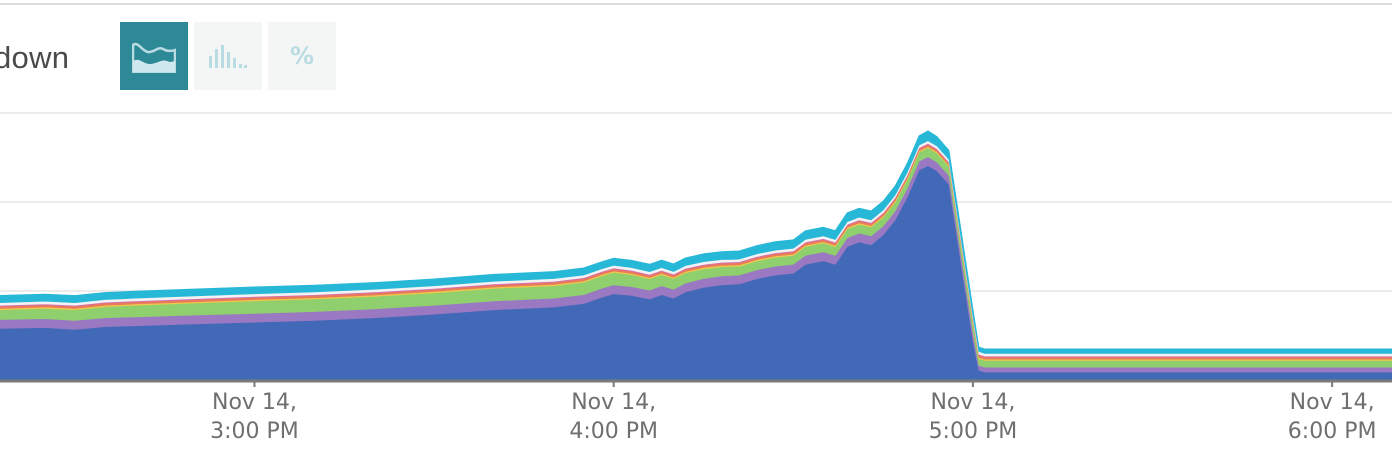  I want to click on x-tick-label-3: Nov 14, 5:00 PM, so click(973, 417).